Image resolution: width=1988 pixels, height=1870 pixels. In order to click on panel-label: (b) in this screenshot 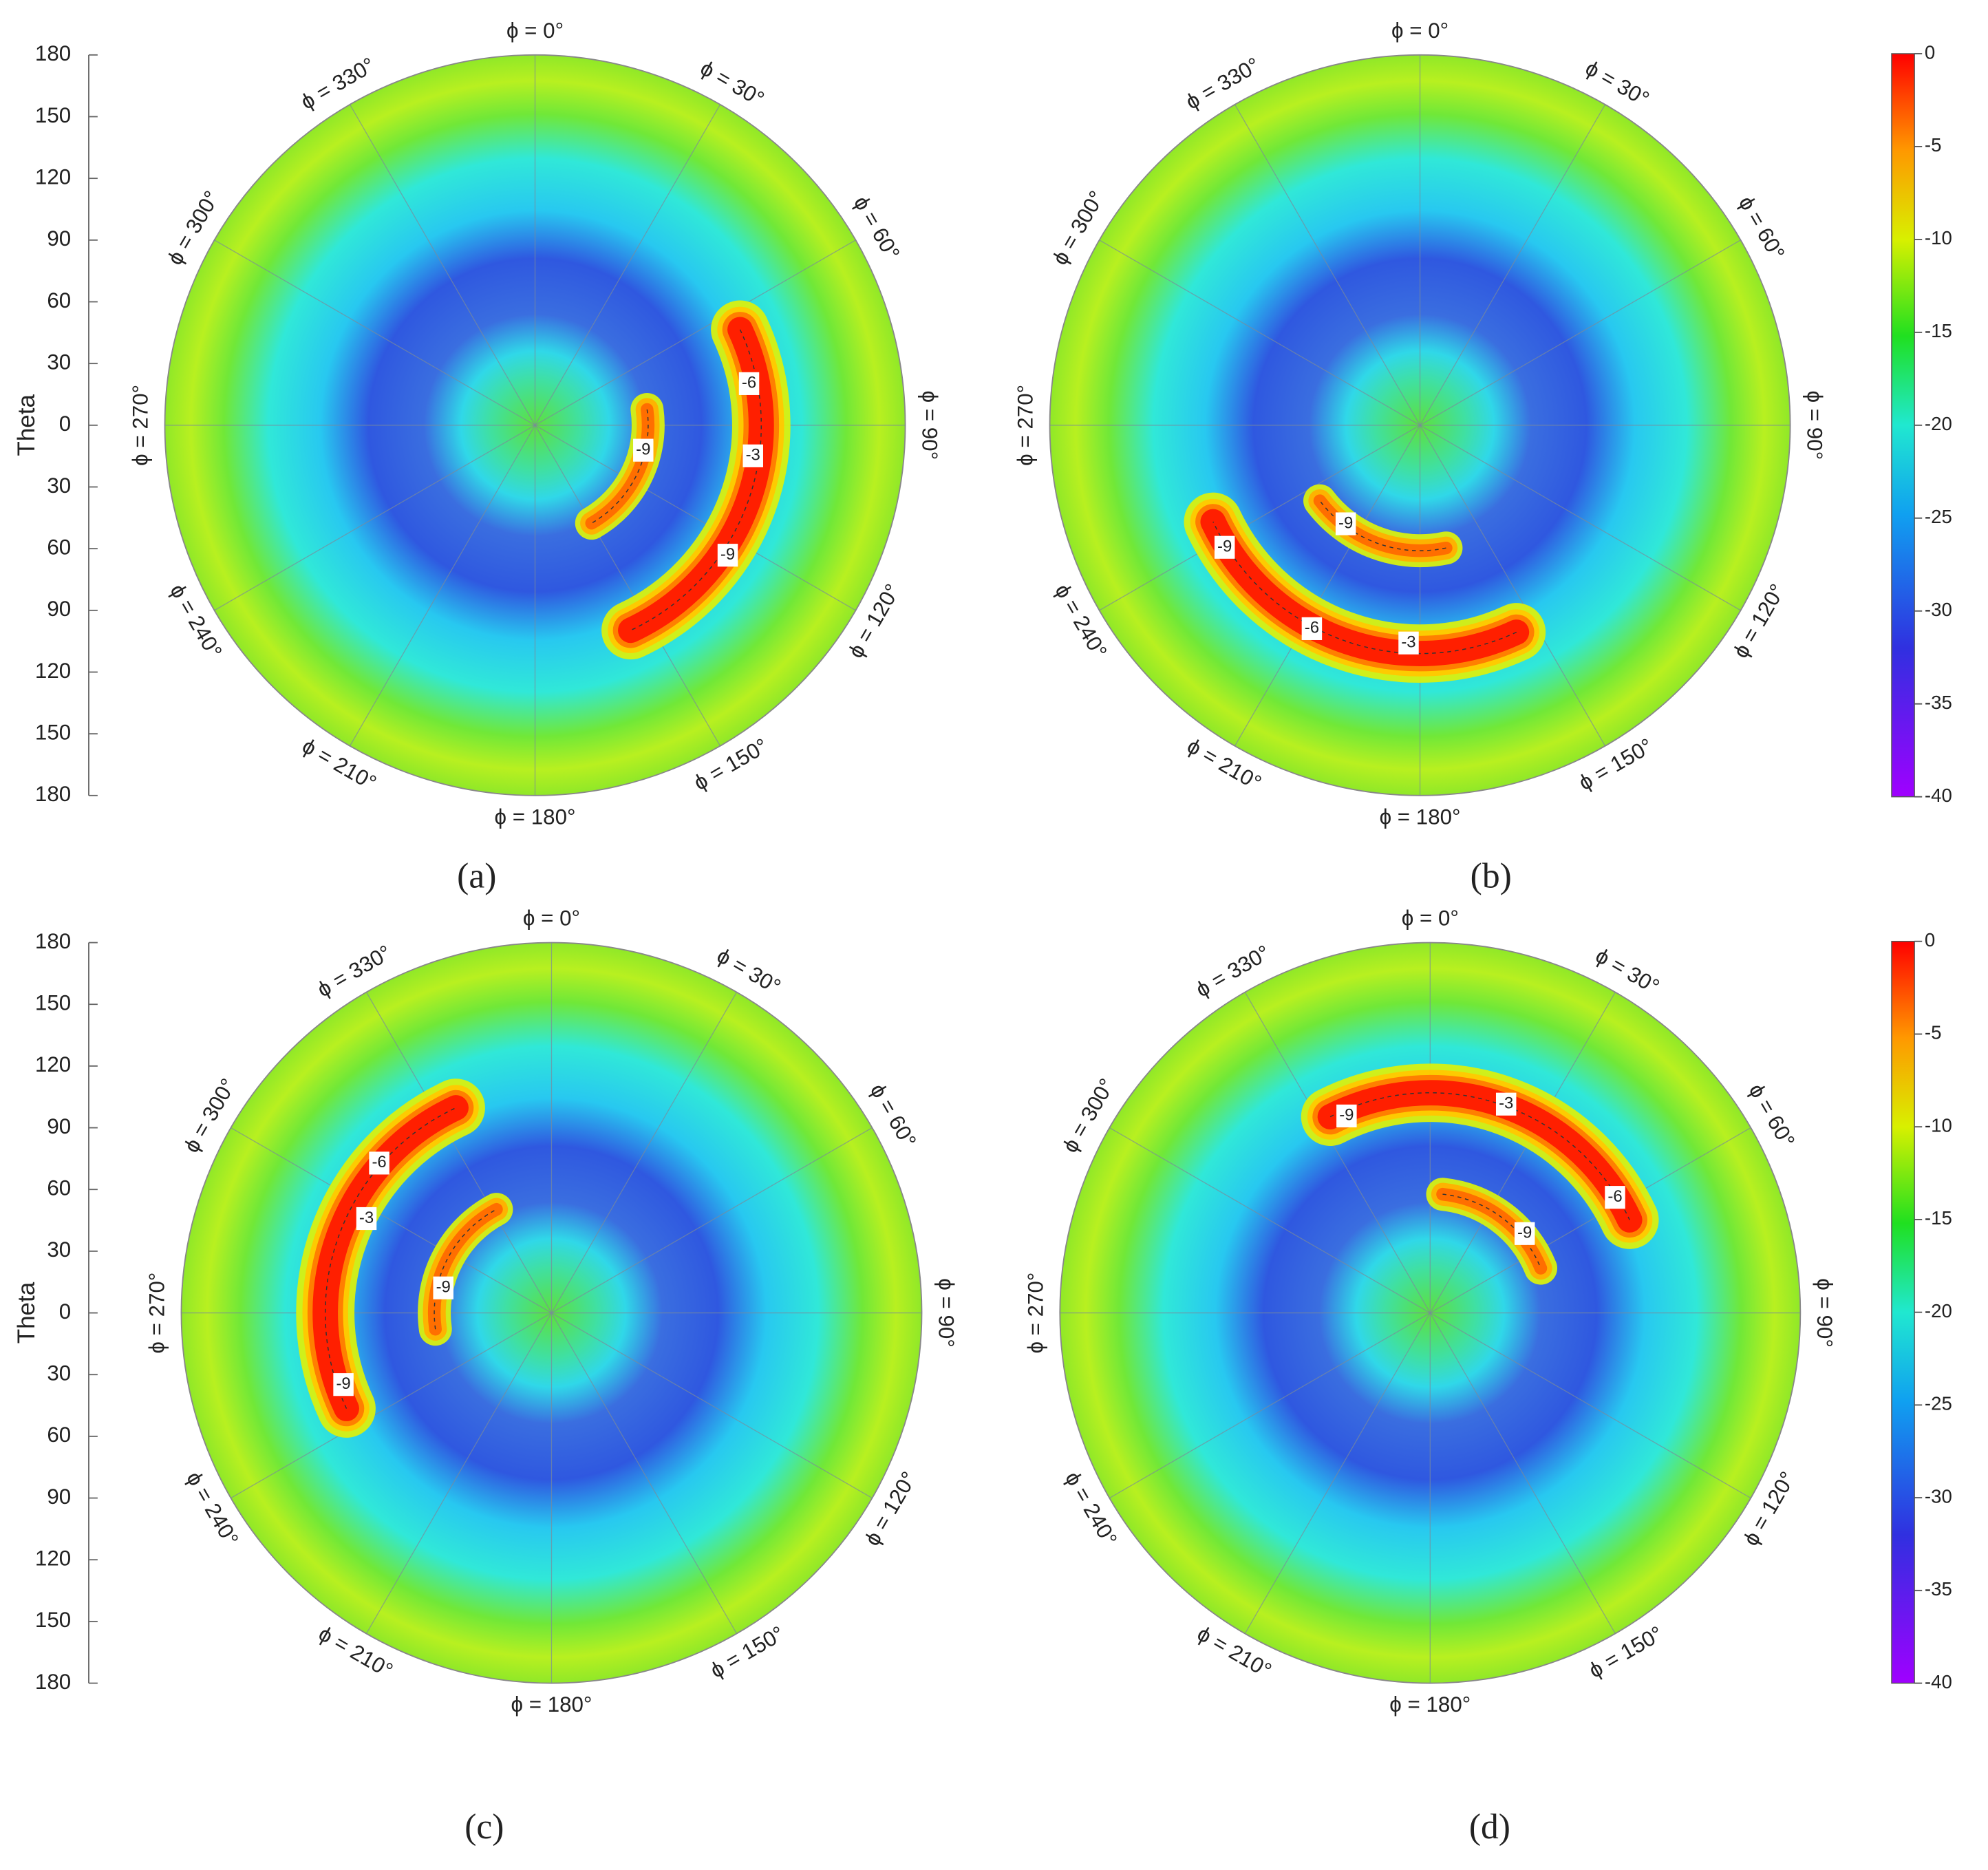, I will do `click(1492, 875)`.